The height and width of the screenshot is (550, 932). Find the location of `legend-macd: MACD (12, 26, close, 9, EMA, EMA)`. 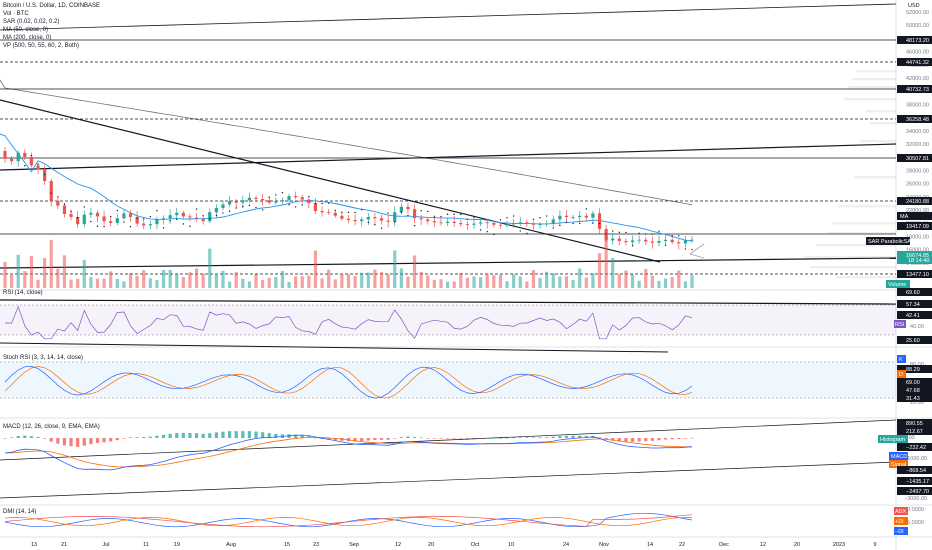

legend-macd: MACD (12, 26, close, 9, EMA, EMA) is located at coordinates (51, 427).